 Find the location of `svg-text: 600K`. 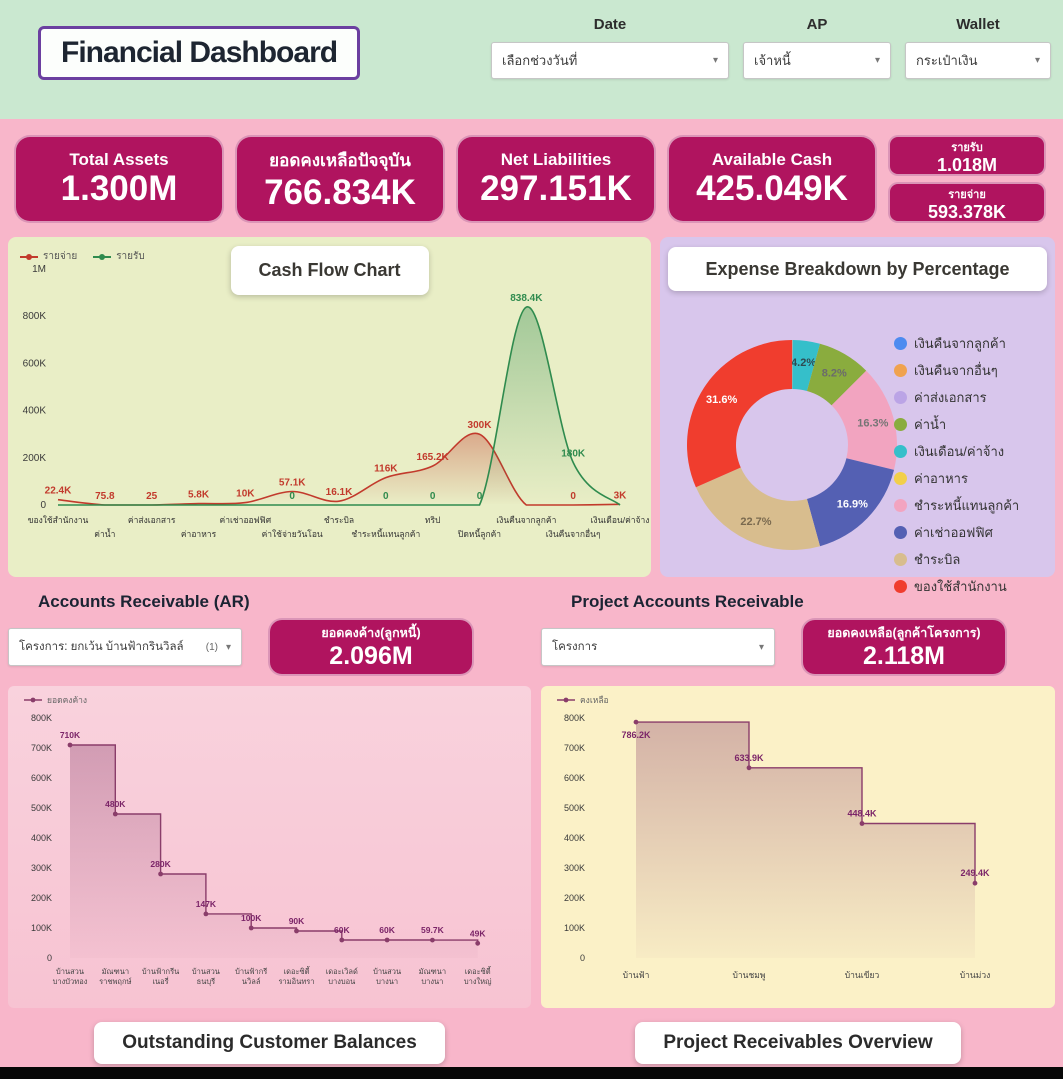

svg-text: 600K is located at coordinates (574, 778).